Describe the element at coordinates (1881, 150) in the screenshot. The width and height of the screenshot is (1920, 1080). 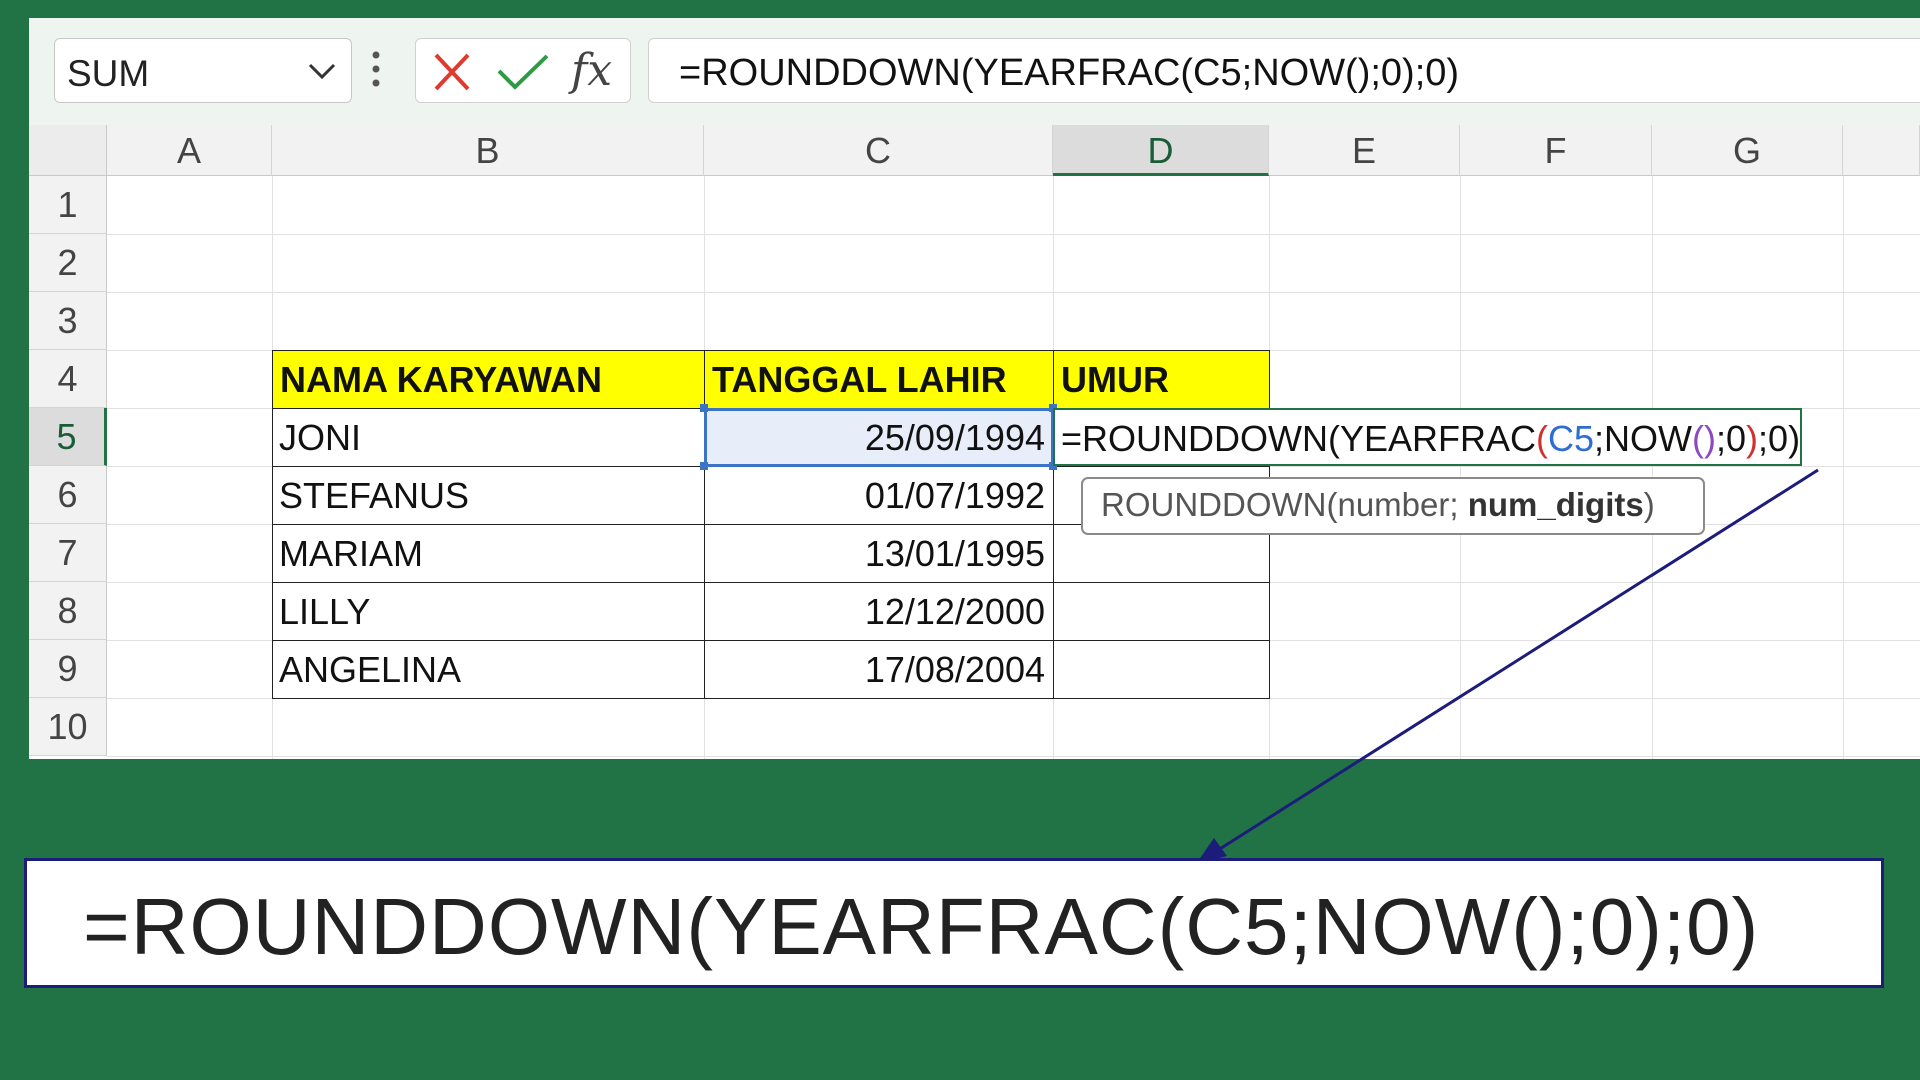
I see `column-header-next` at that location.